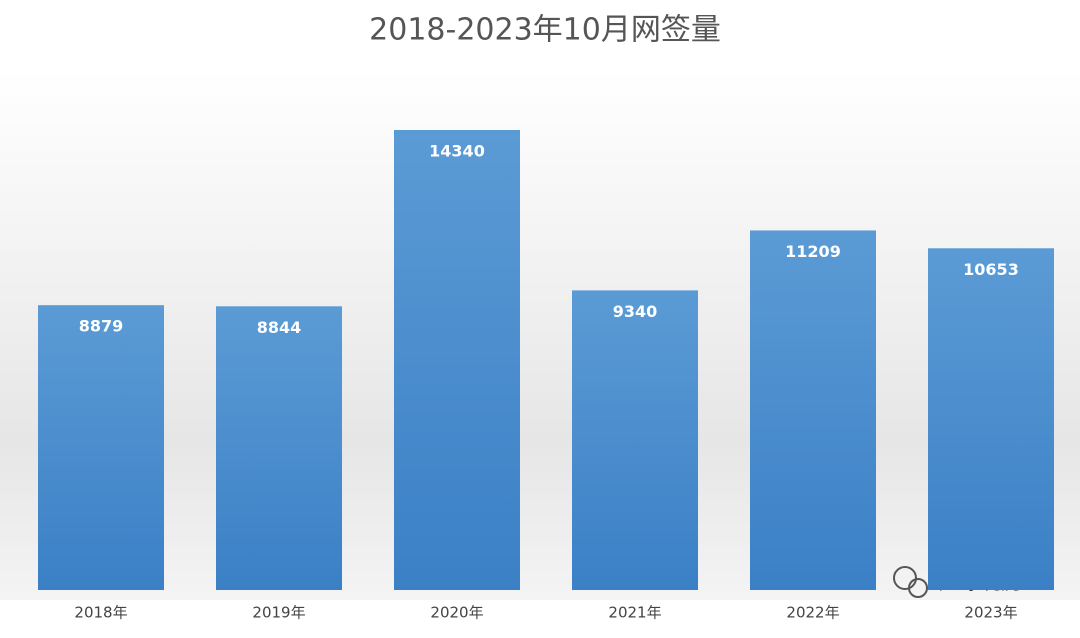 Image resolution: width=1080 pixels, height=638 pixels. Describe the element at coordinates (101, 326) in the screenshot. I see `data-label: 8879` at that location.